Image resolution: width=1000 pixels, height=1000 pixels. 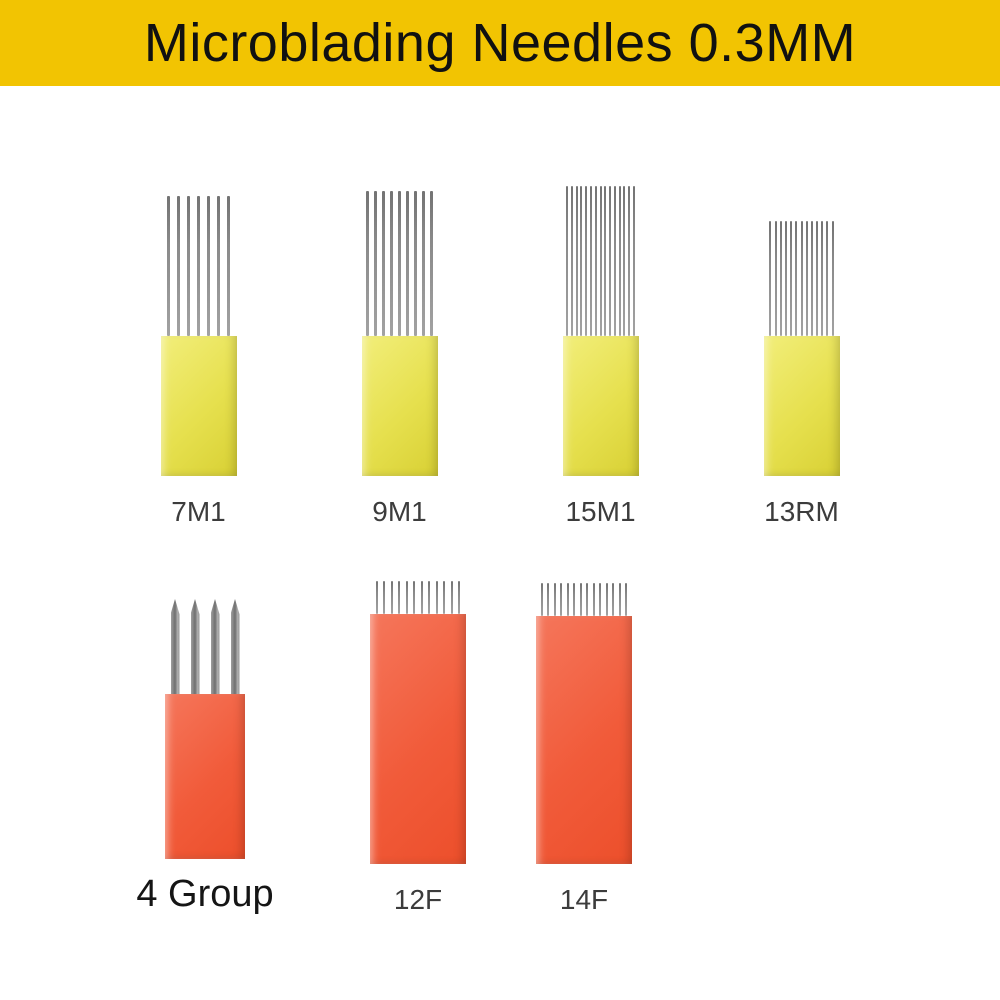 What do you see at coordinates (205, 894) in the screenshot?
I see `product-label: 4 Group` at bounding box center [205, 894].